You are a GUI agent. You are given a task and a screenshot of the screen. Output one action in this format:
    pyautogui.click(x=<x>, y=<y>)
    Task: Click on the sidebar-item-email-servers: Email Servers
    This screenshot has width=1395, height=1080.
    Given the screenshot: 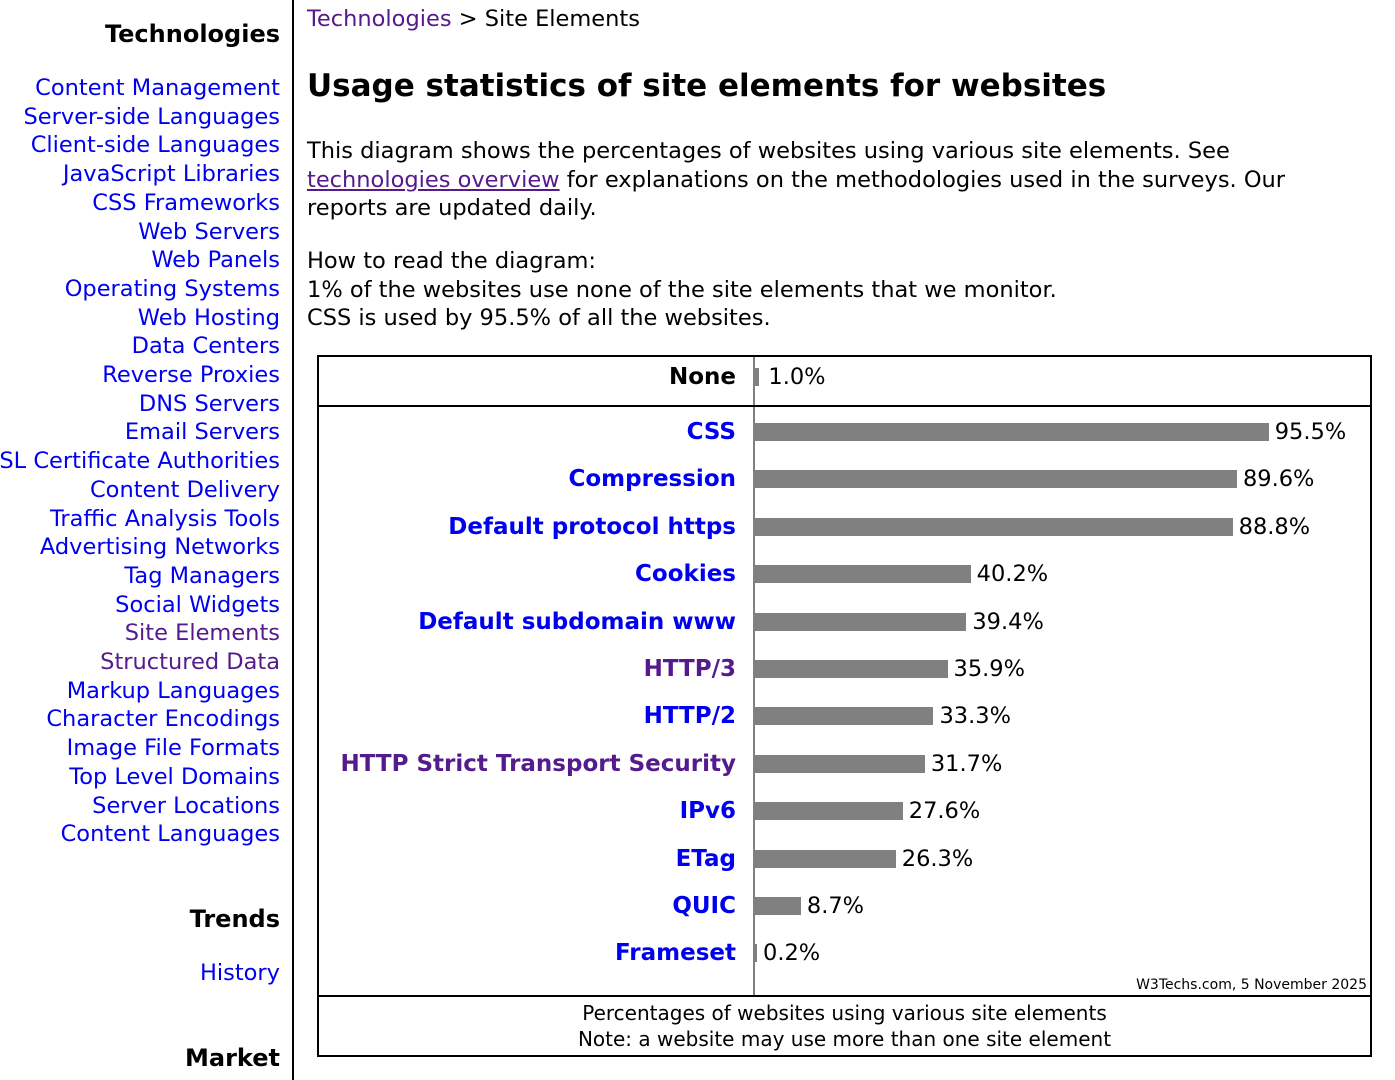 What is the action you would take?
    pyautogui.click(x=202, y=432)
    